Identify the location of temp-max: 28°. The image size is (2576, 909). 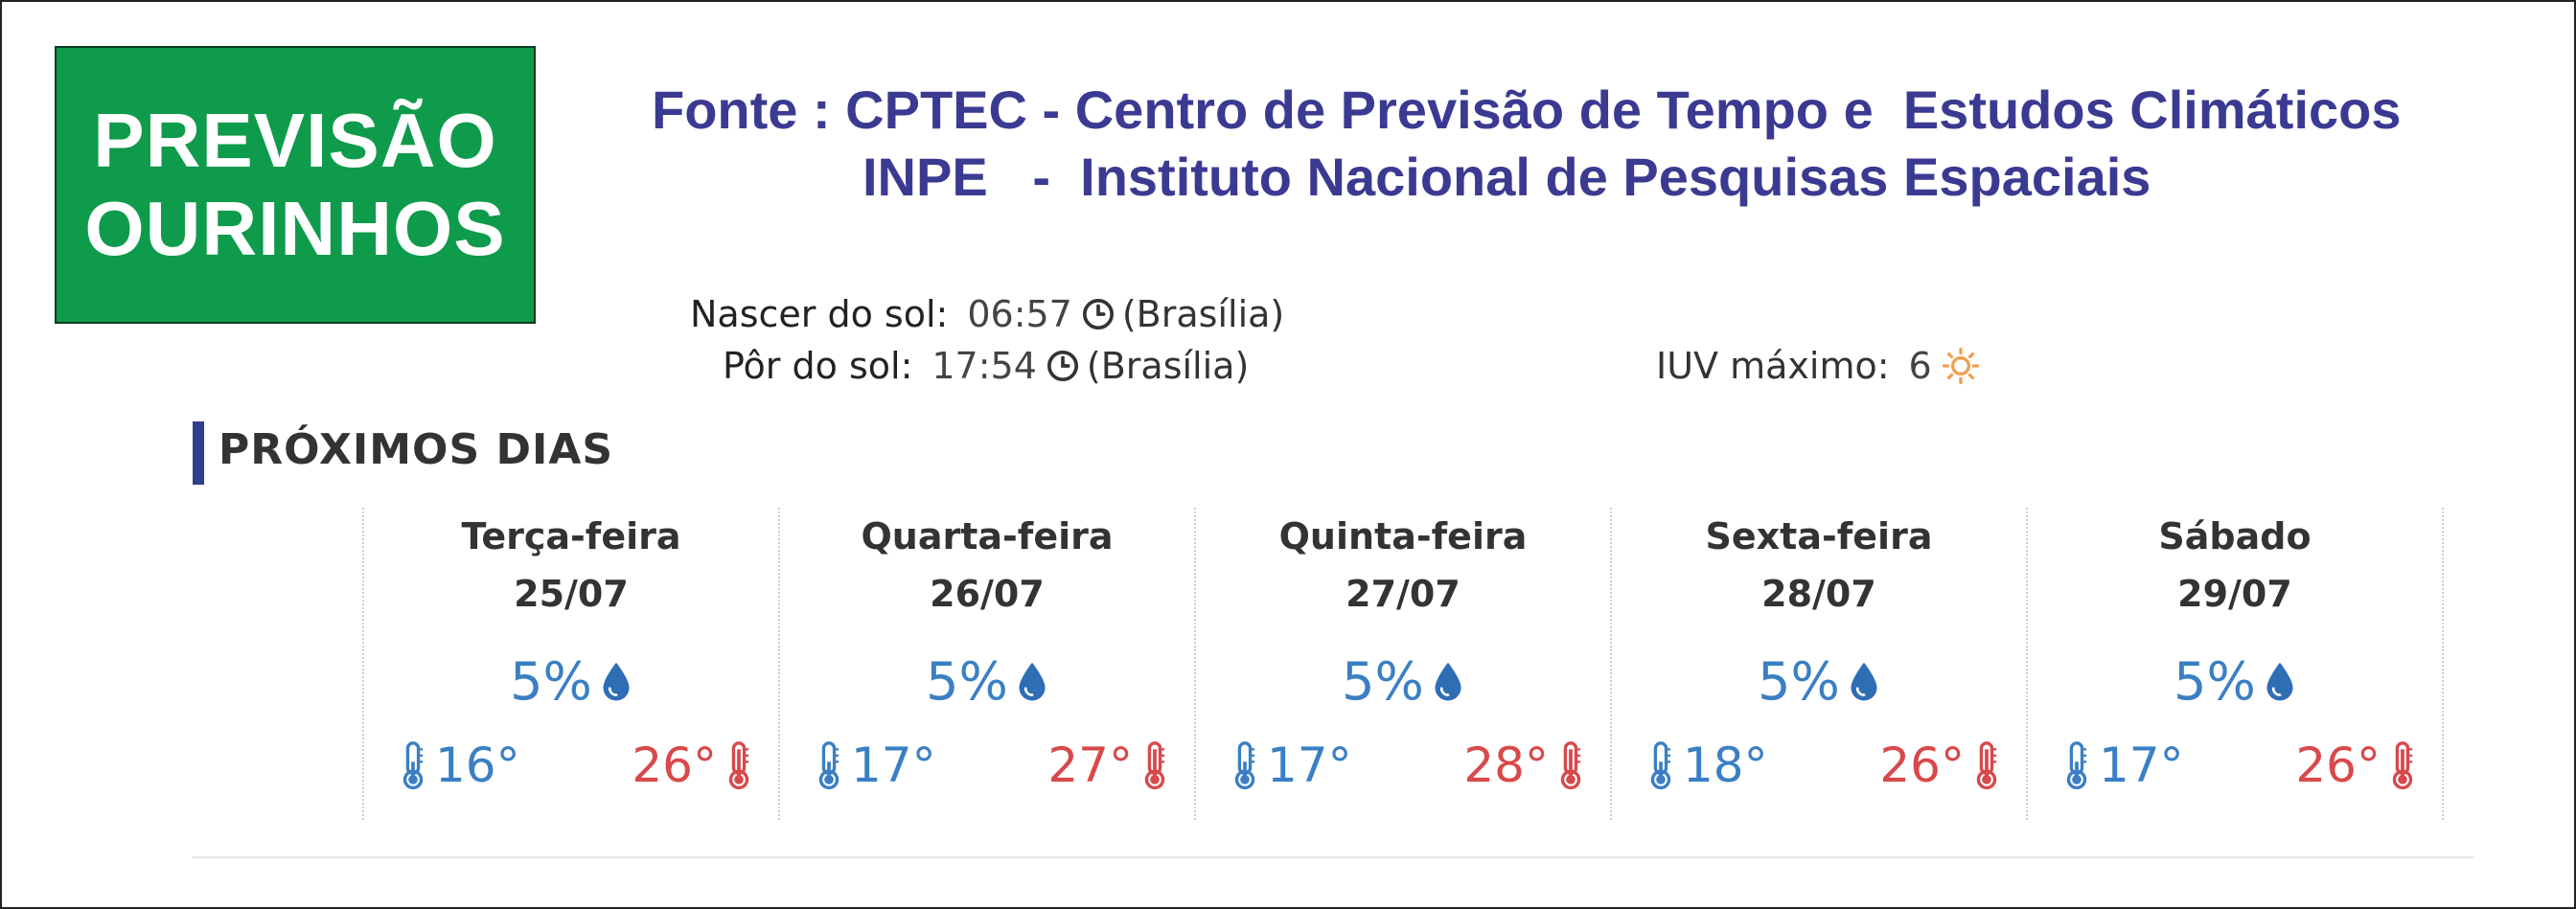
(1523, 765).